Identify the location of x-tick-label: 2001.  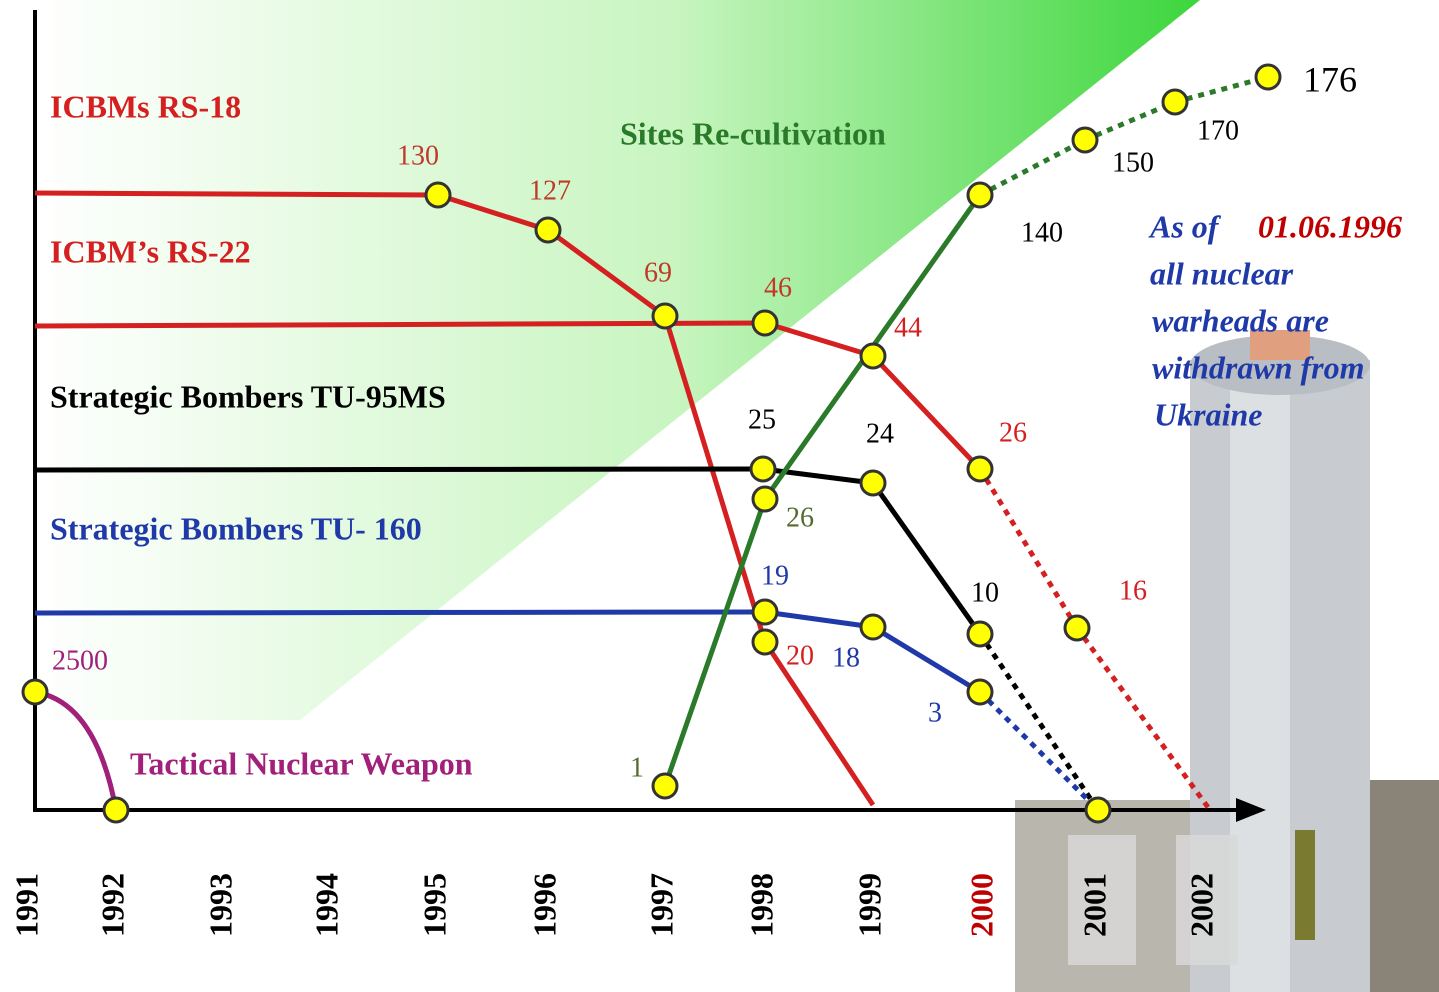
(1094, 905).